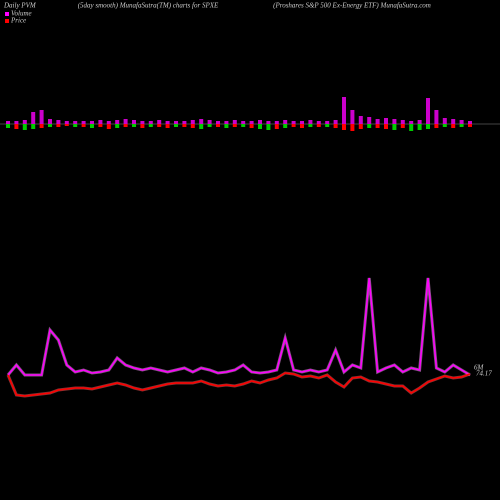  I want to click on annotation: 6M, so click(479, 368).